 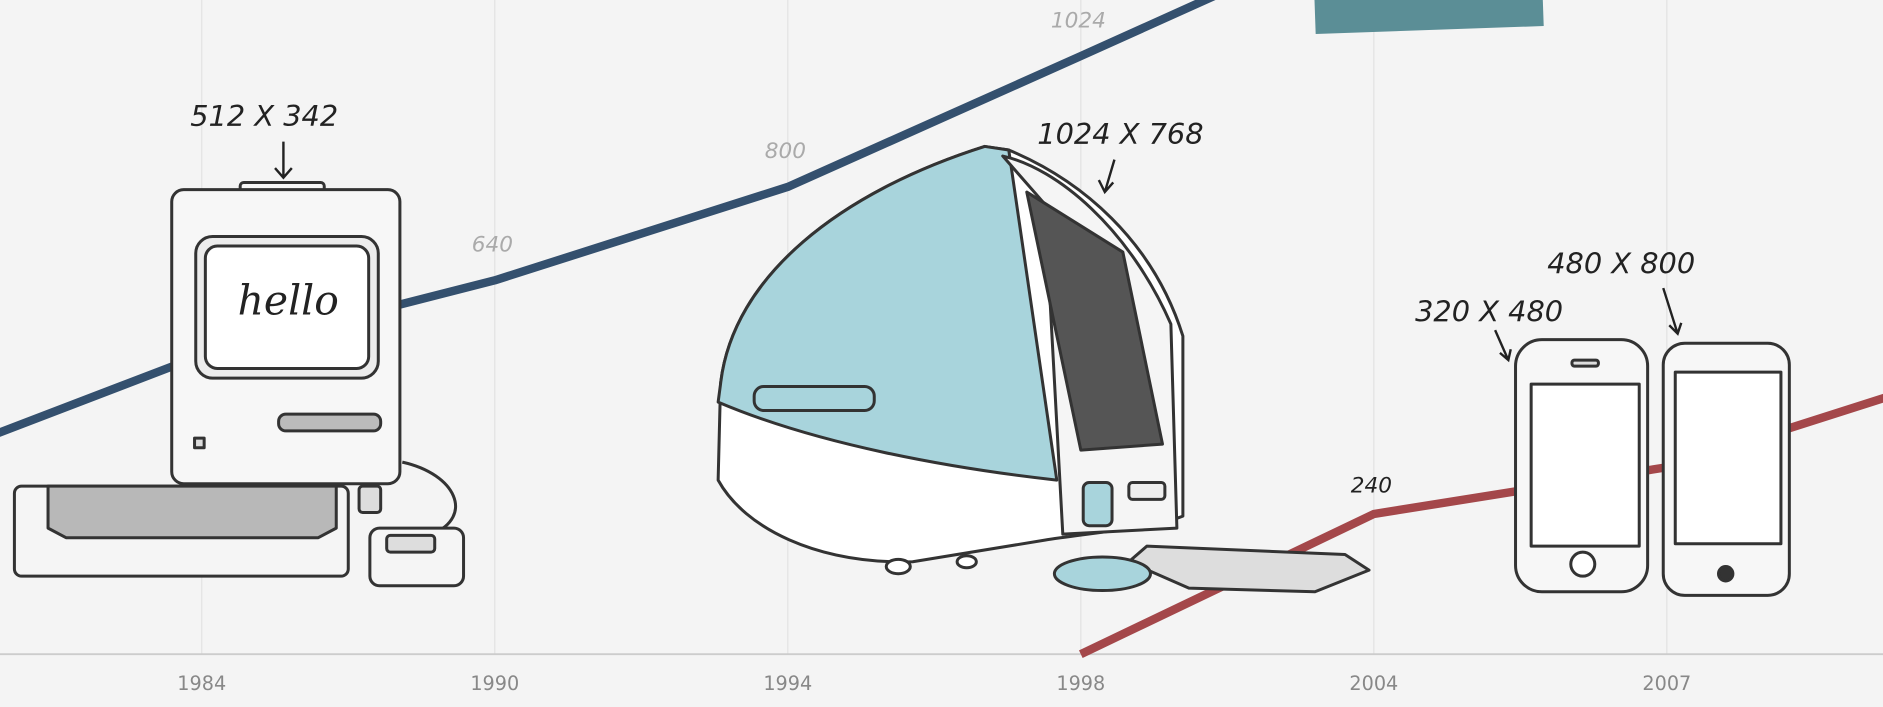 I want to click on macintosh, so click(x=239, y=384).